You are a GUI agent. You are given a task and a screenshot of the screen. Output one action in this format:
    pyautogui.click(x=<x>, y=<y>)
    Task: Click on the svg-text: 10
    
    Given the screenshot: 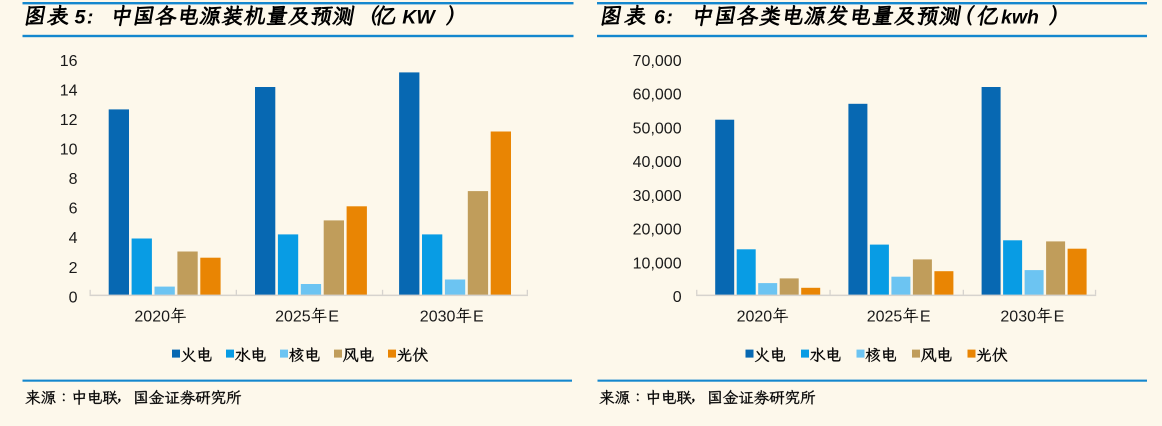 What is the action you would take?
    pyautogui.click(x=69, y=150)
    